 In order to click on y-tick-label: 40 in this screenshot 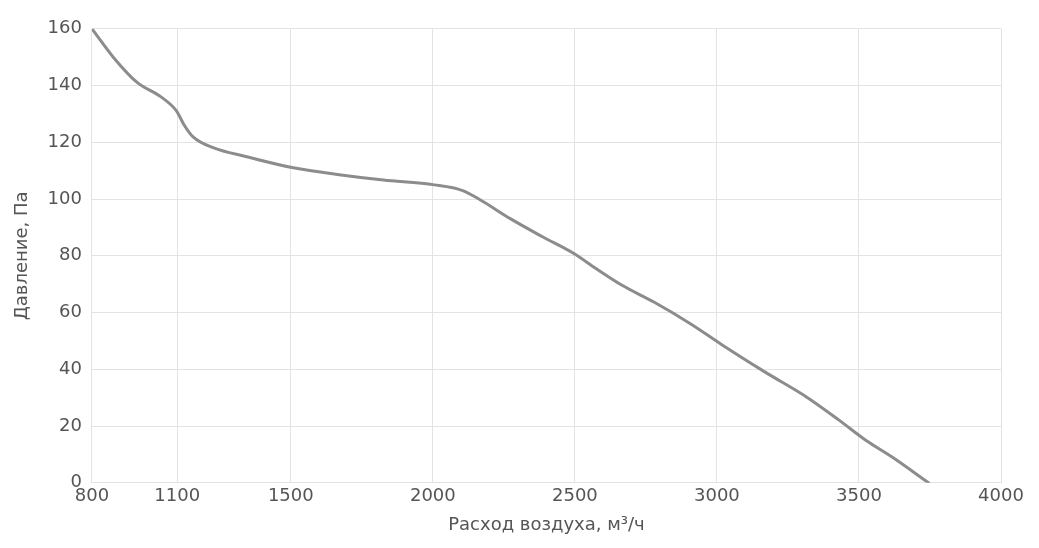, I will do `click(70, 367)`.